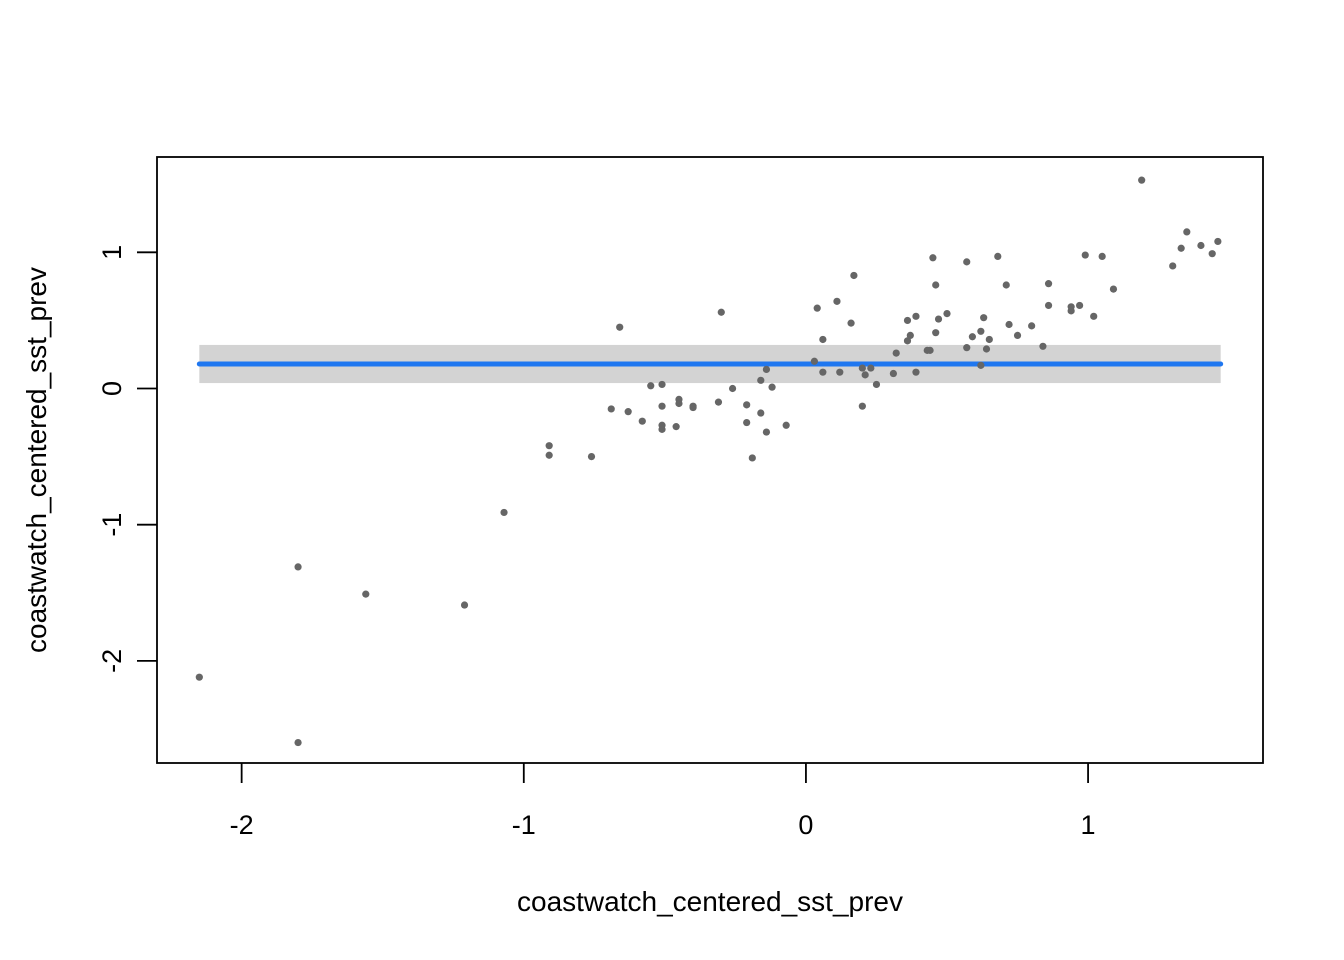 This screenshot has width=1344, height=960. I want to click on x-tick-label: -2, so click(242, 825).